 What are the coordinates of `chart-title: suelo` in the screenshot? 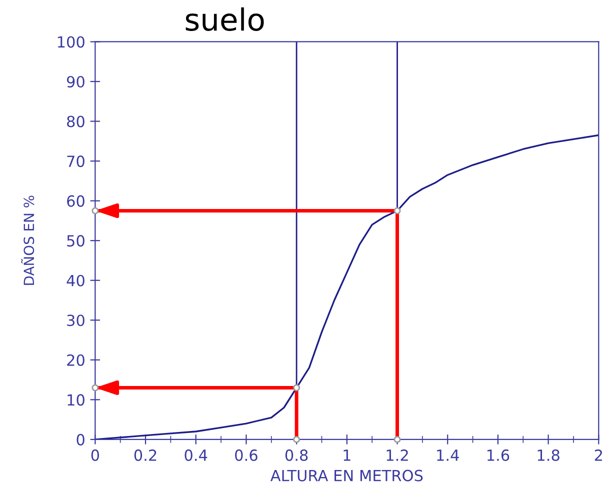 It's located at (225, 19).